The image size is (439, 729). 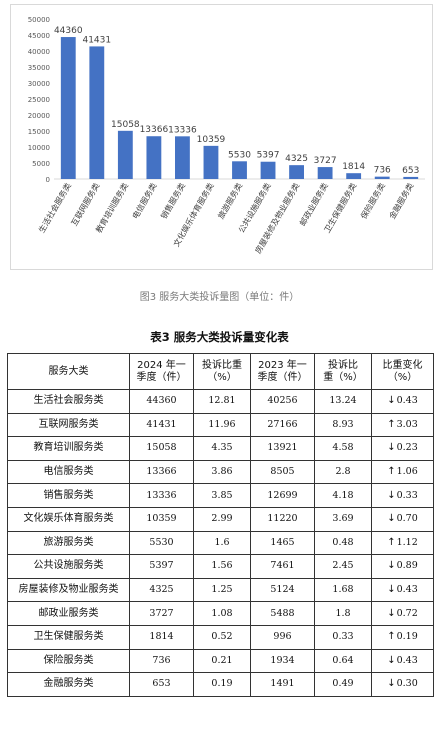 What do you see at coordinates (407, 684) in the screenshot?
I see `change-value: 0.30` at bounding box center [407, 684].